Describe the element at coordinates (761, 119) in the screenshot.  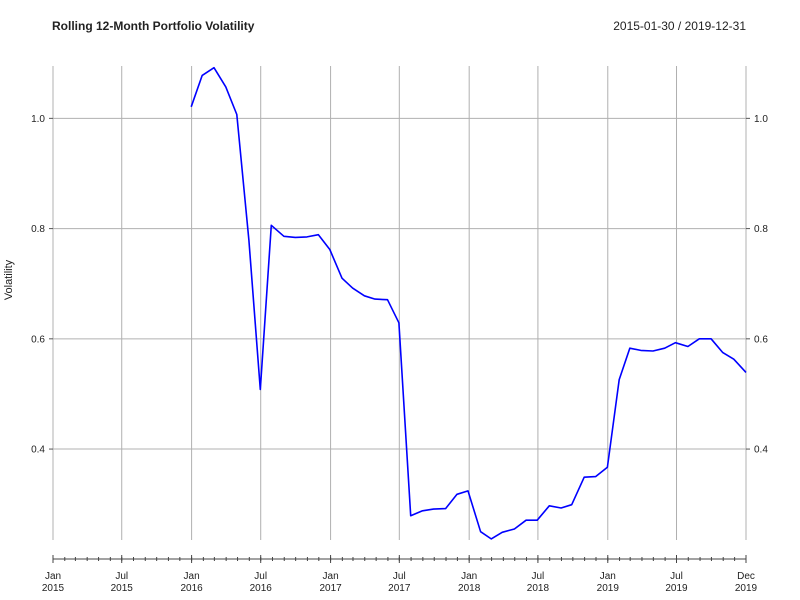
I see `y-tick-label-right: 1.0` at that location.